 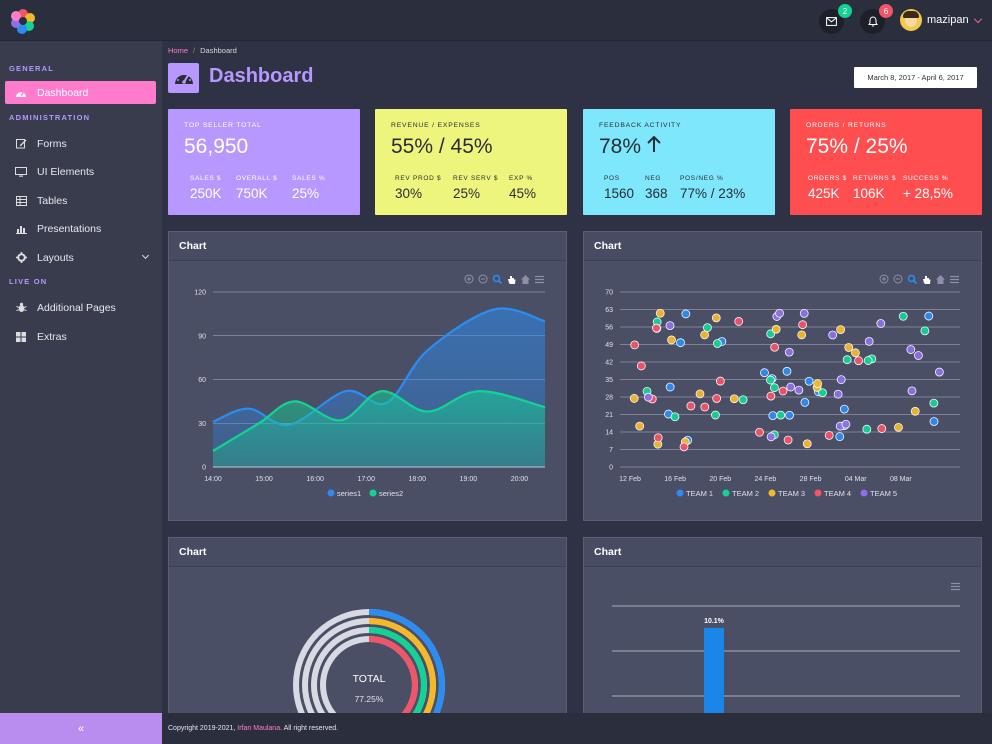 I want to click on stat-breakdown-item: ORDERS $ 425K, so click(x=827, y=188).